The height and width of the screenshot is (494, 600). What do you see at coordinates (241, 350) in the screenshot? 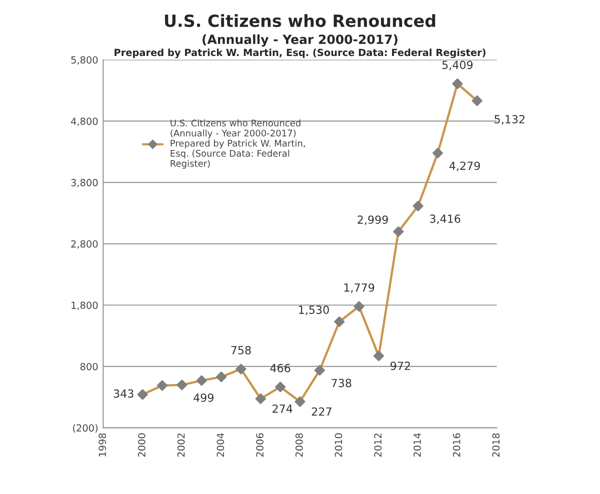
I see `data-label: 758` at bounding box center [241, 350].